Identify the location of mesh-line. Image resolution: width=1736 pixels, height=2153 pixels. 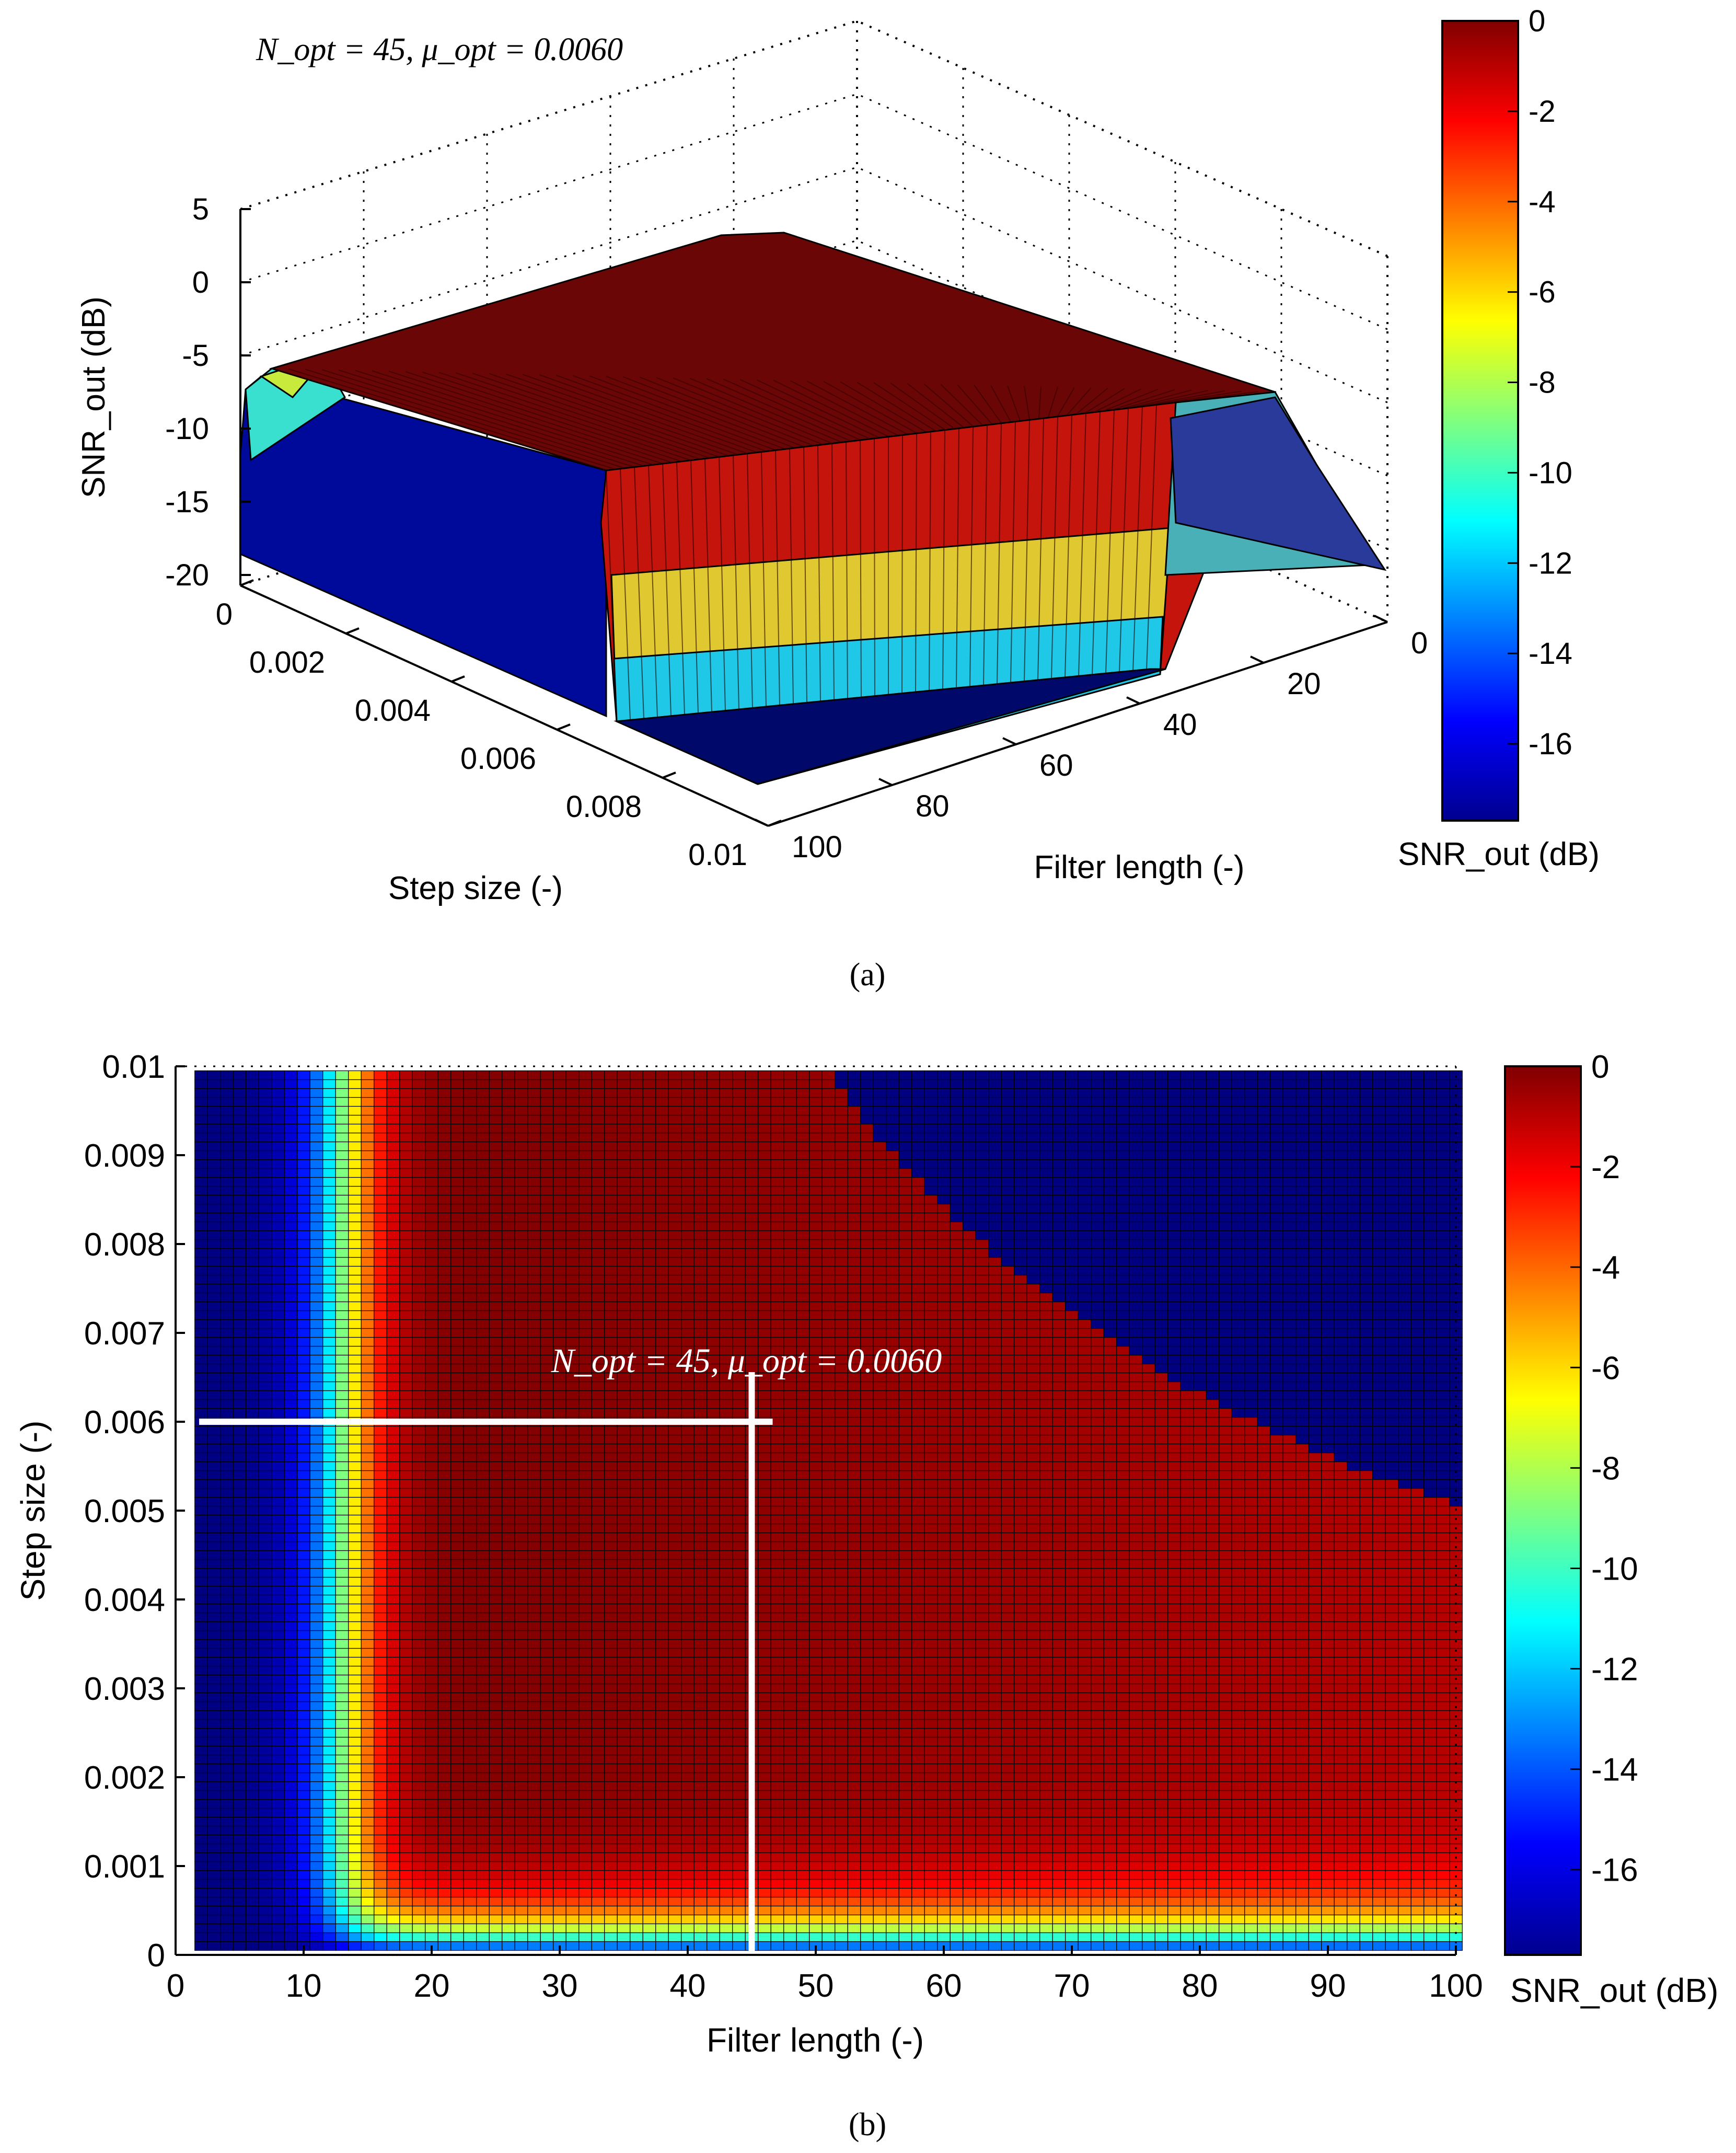
(805, 410).